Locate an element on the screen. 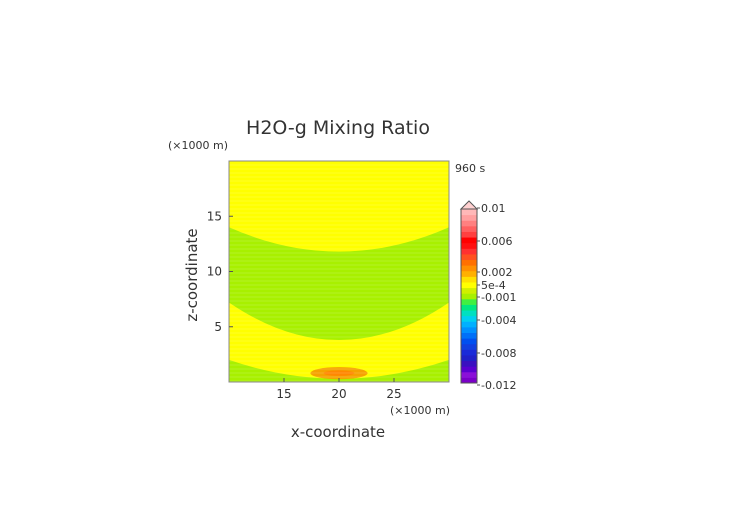 The width and height of the screenshot is (752, 532). colorbar-label: 0.006 is located at coordinates (497, 241).